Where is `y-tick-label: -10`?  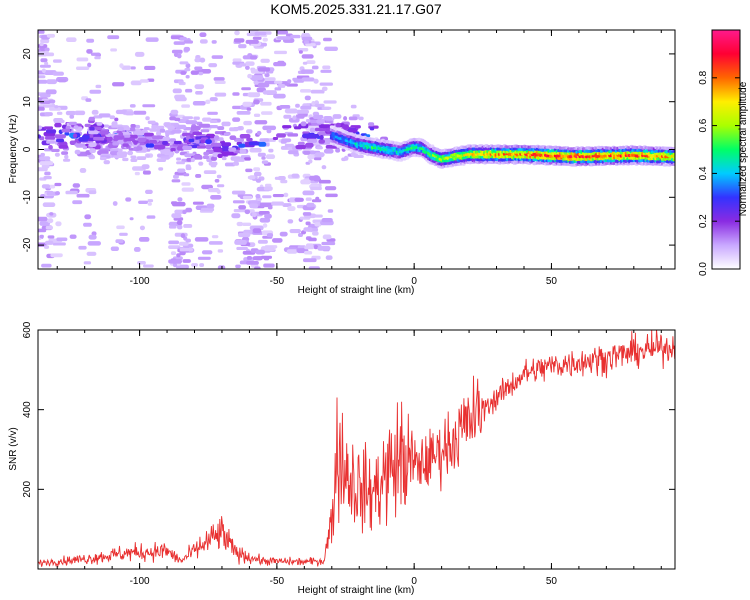
y-tick-label: -10 is located at coordinates (27, 197).